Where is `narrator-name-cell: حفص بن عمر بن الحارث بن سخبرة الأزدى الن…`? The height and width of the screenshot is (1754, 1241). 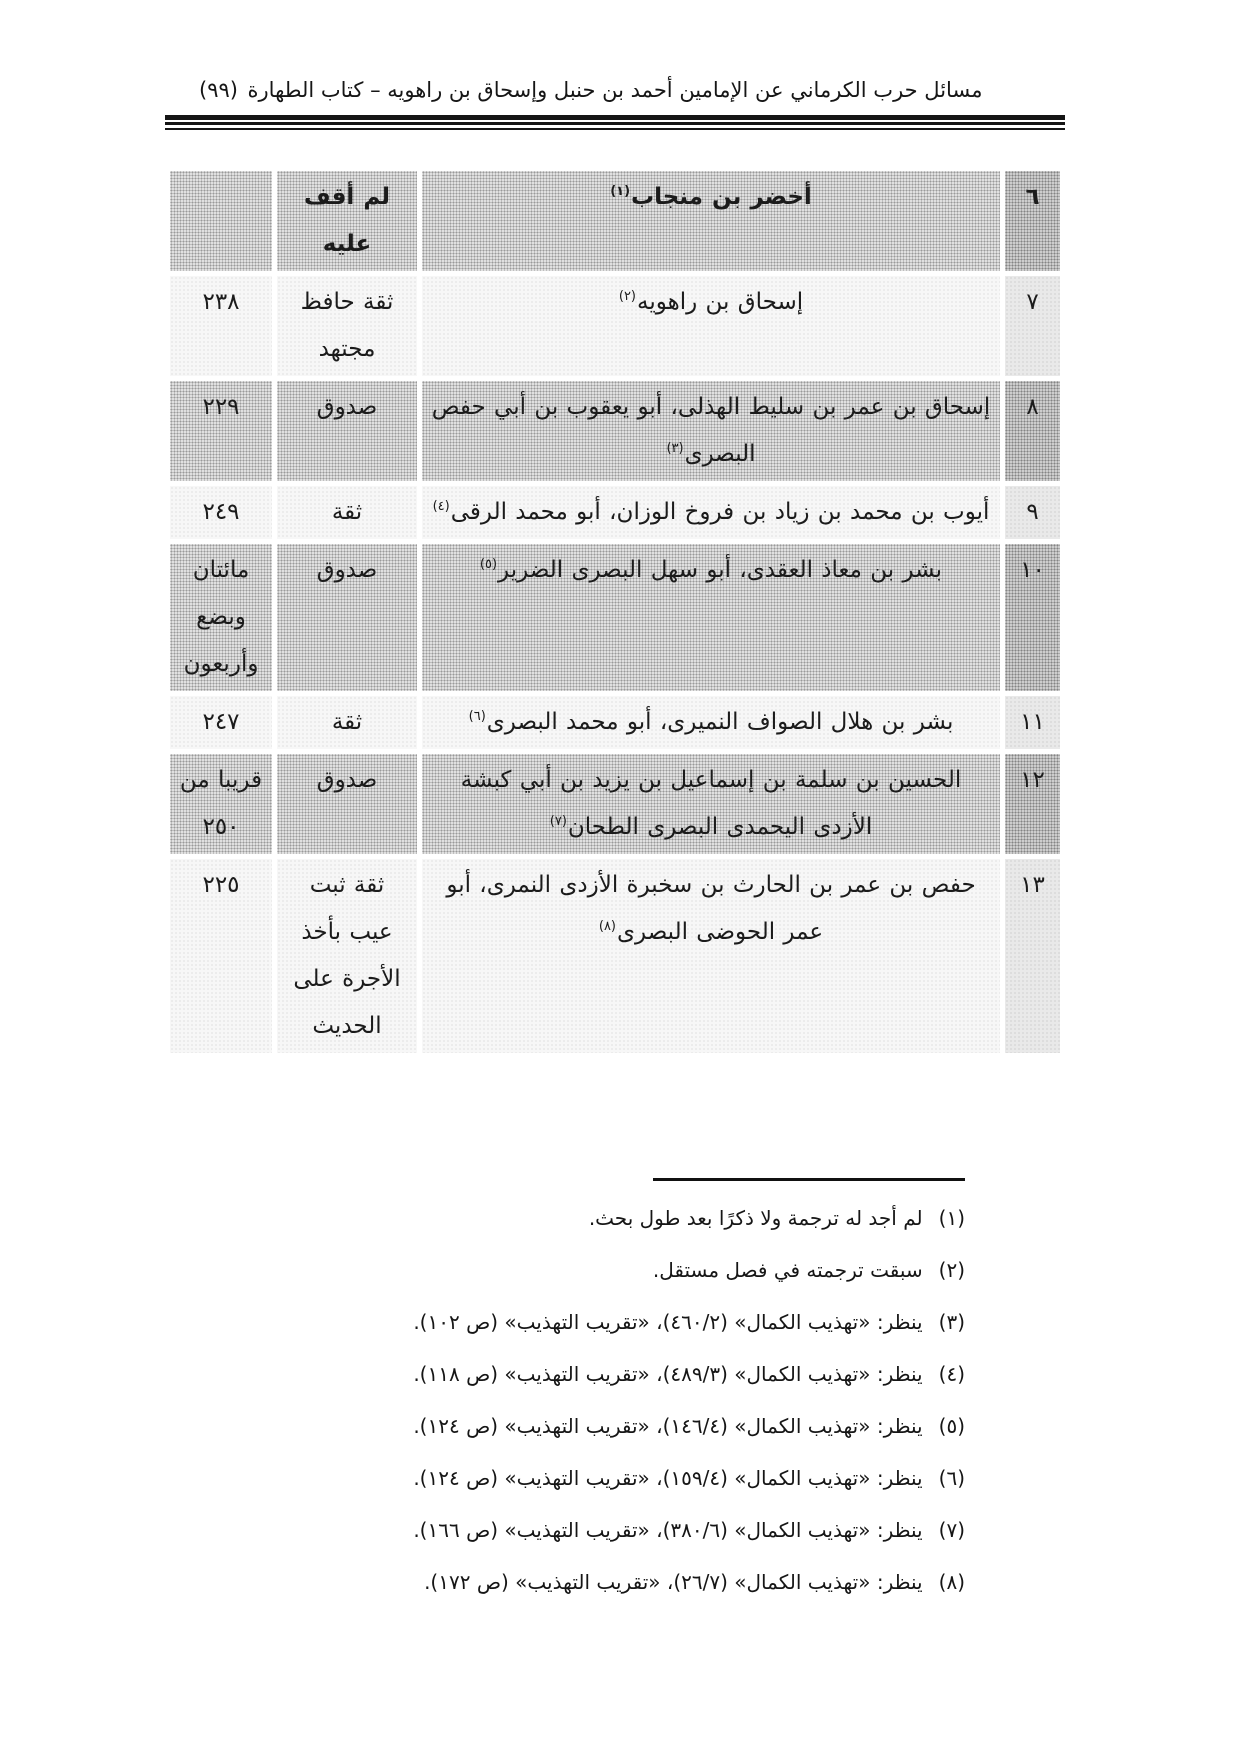 narrator-name-cell: حفص بن عمر بن الحارث بن سخبرة الأزدى الن… is located at coordinates (711, 956).